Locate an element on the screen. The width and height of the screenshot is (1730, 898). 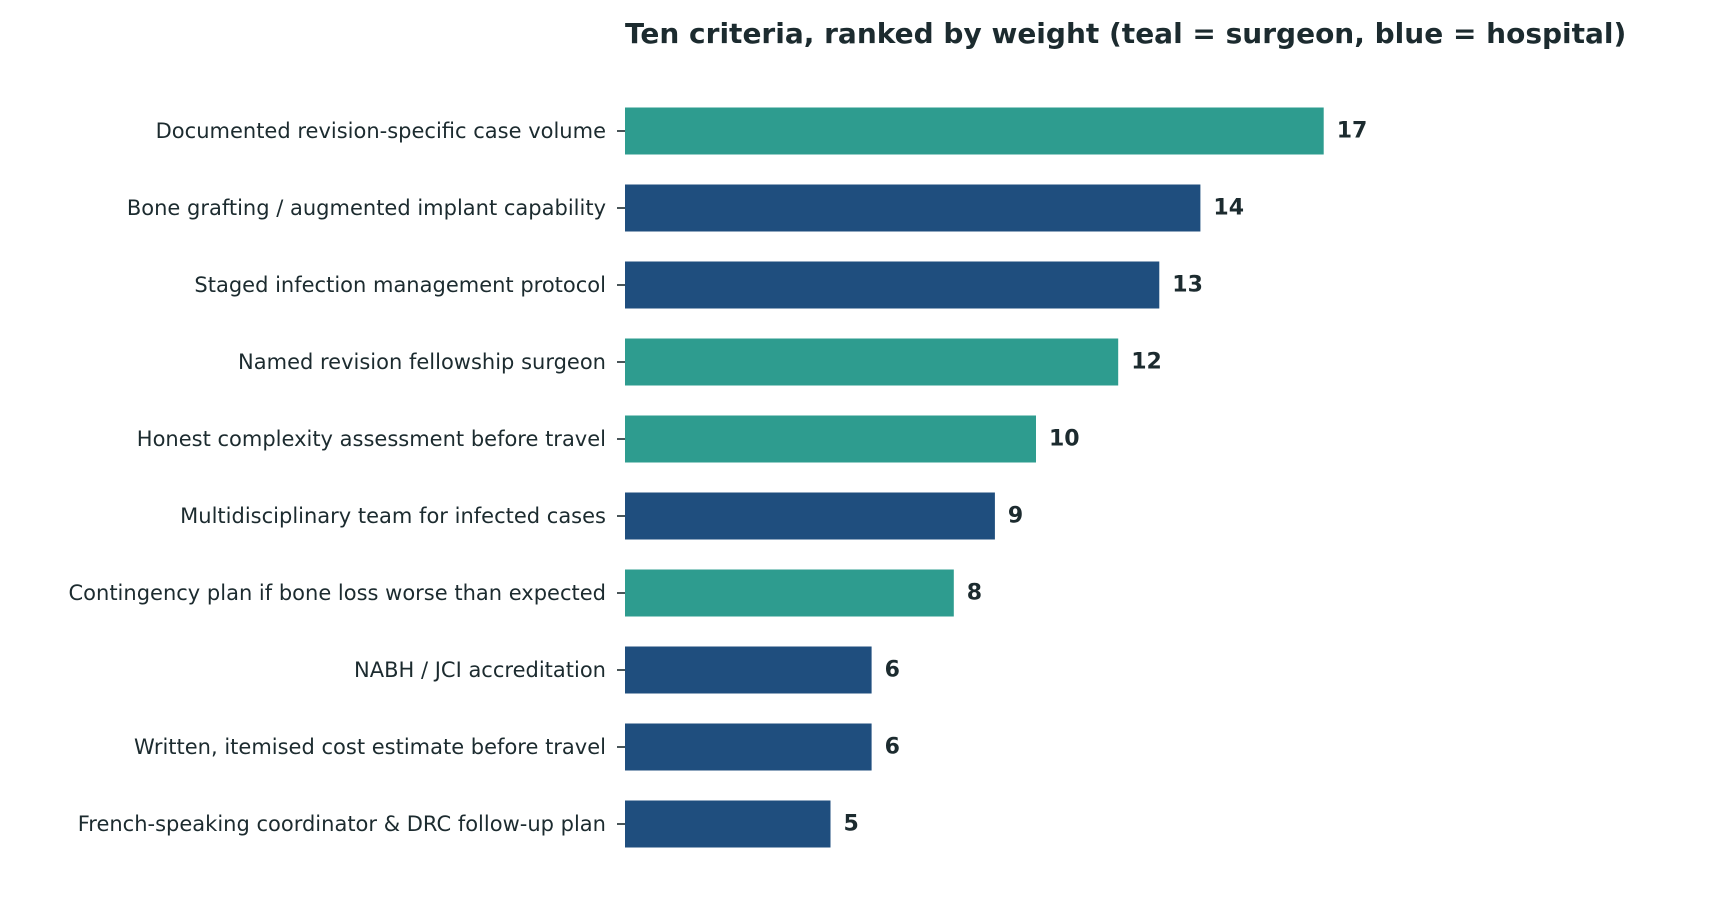
value-label-7: 8 is located at coordinates (974, 593).